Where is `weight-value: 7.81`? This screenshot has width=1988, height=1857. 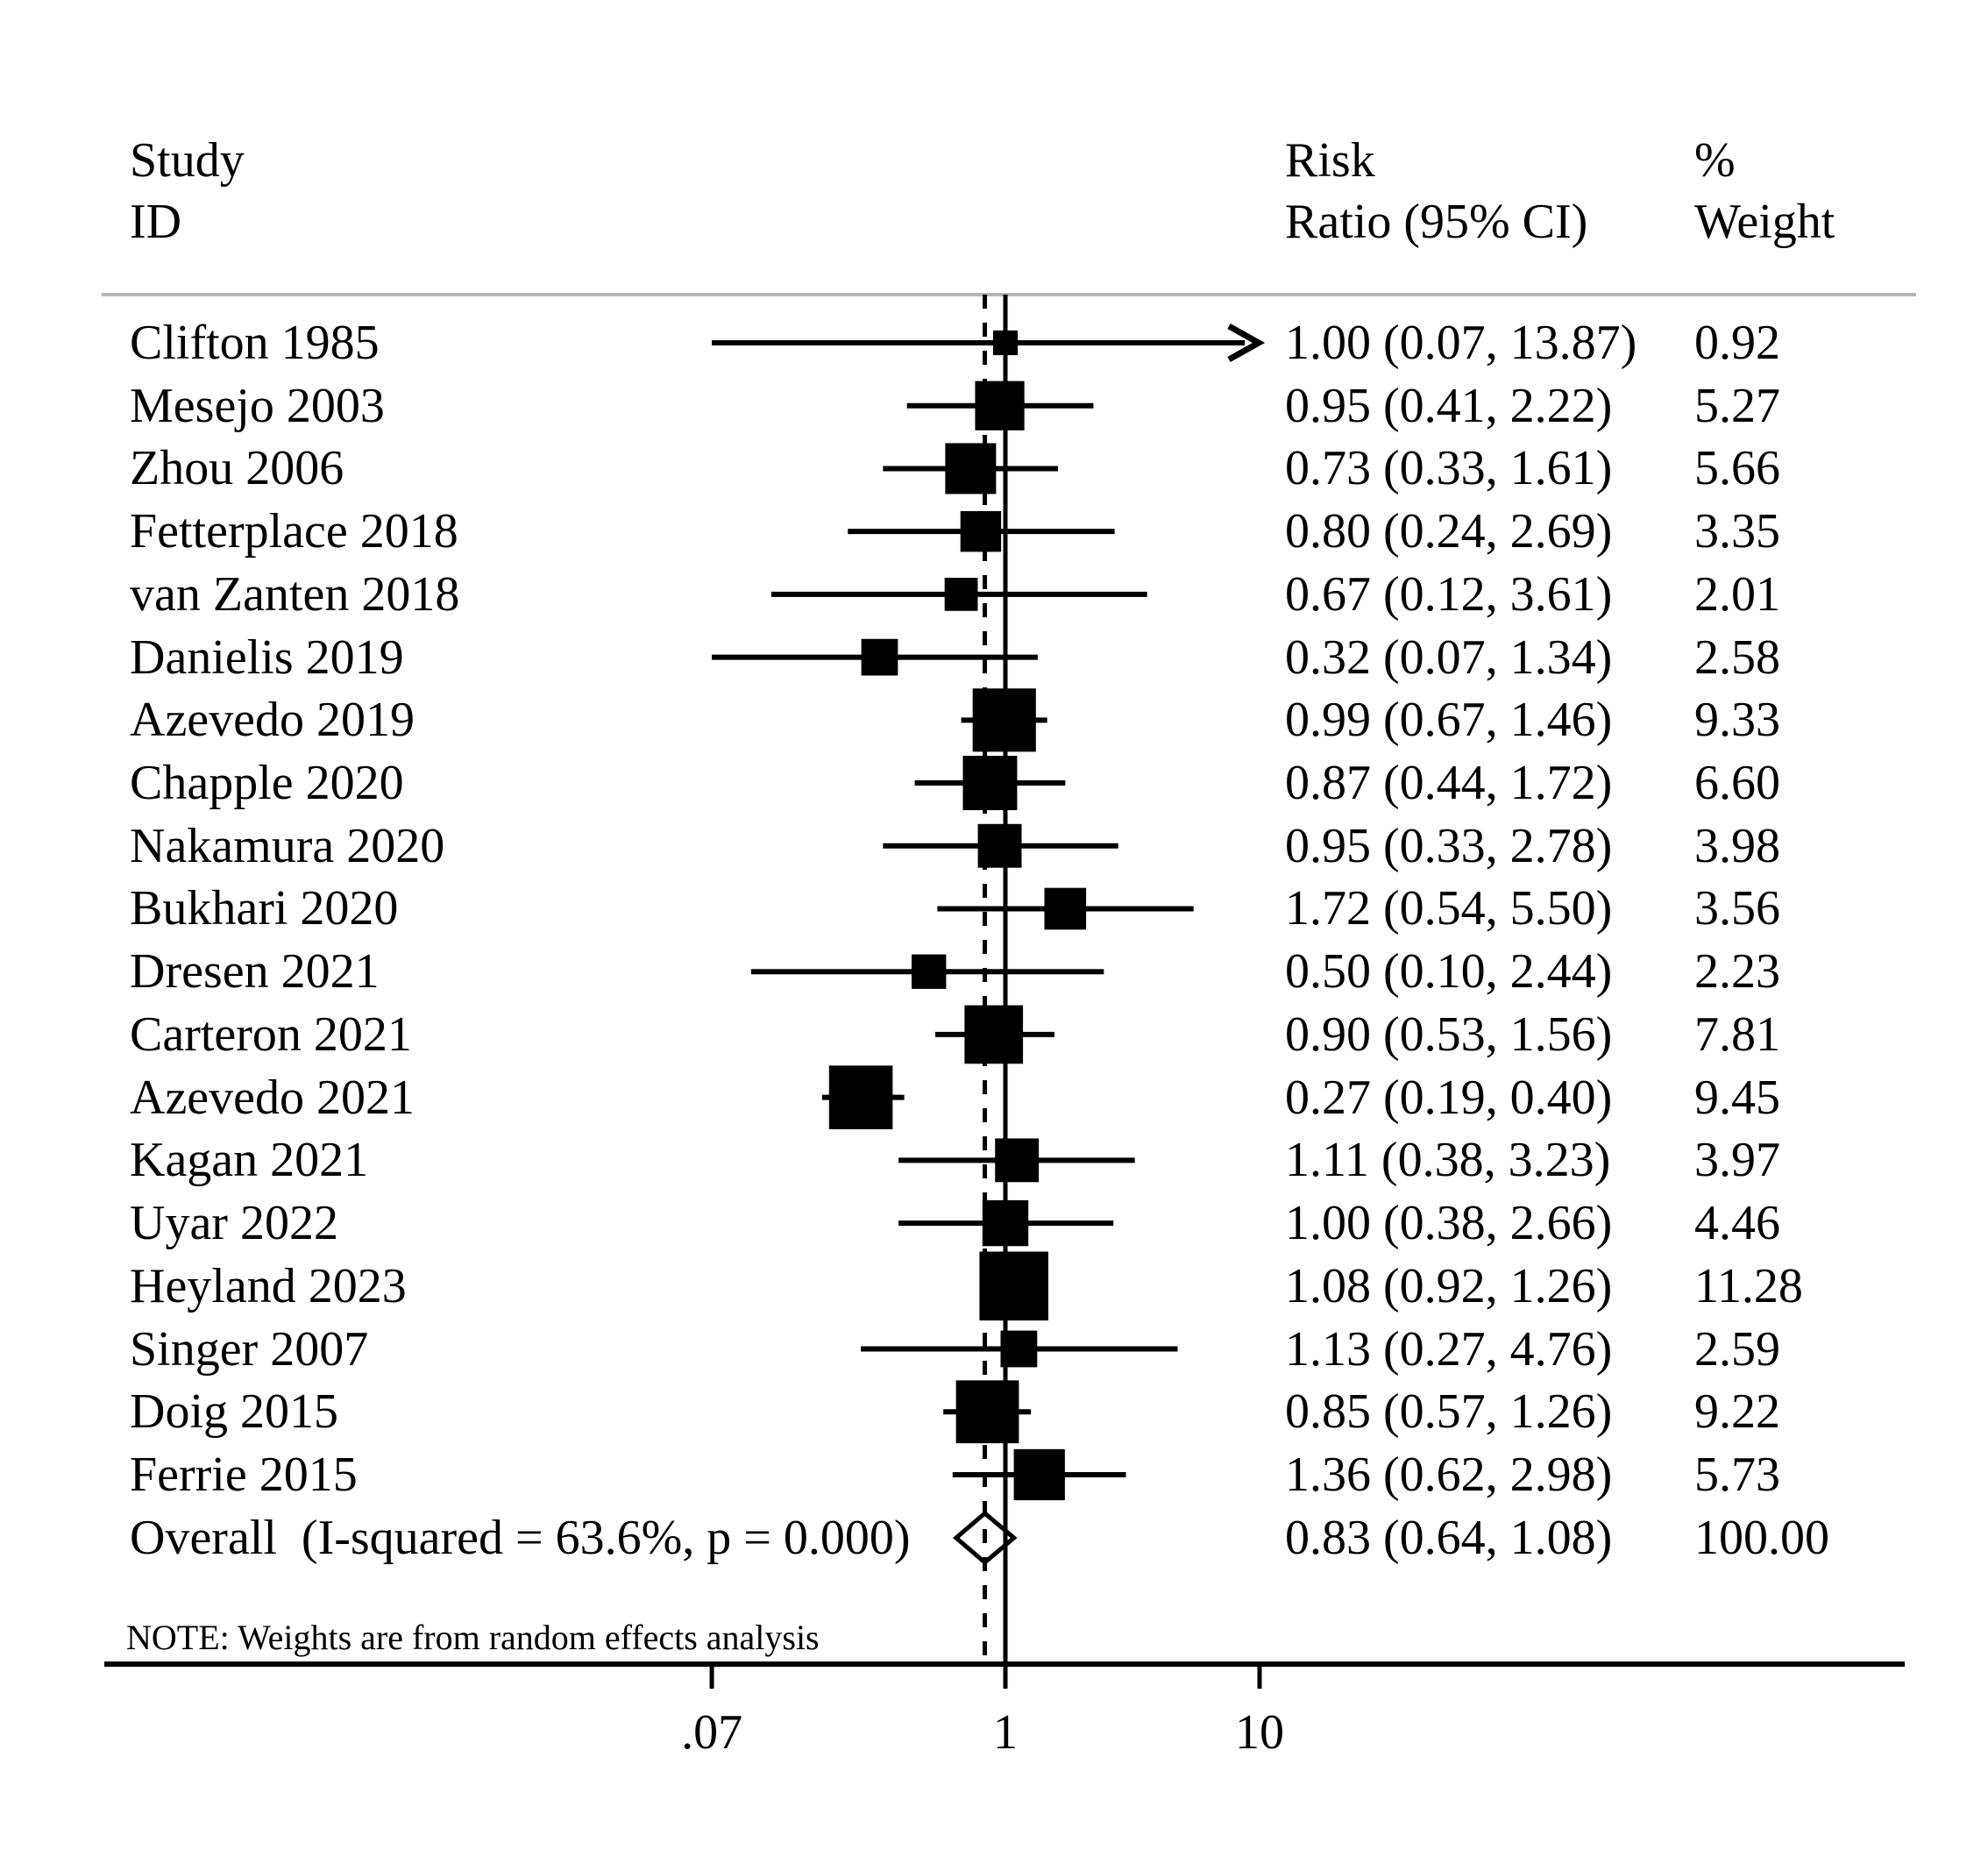 weight-value: 7.81 is located at coordinates (1737, 1034).